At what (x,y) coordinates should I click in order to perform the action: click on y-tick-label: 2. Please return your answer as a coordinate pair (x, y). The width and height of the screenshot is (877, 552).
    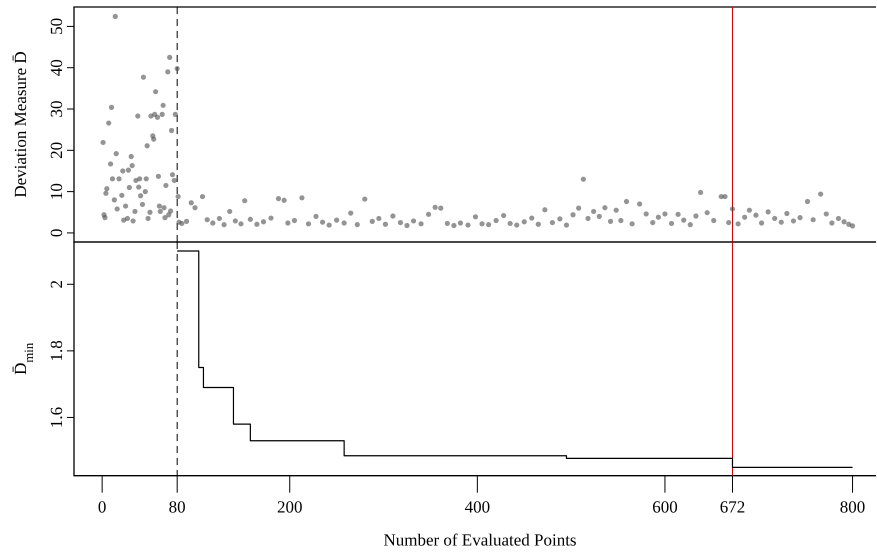
    Looking at the image, I should click on (56, 284).